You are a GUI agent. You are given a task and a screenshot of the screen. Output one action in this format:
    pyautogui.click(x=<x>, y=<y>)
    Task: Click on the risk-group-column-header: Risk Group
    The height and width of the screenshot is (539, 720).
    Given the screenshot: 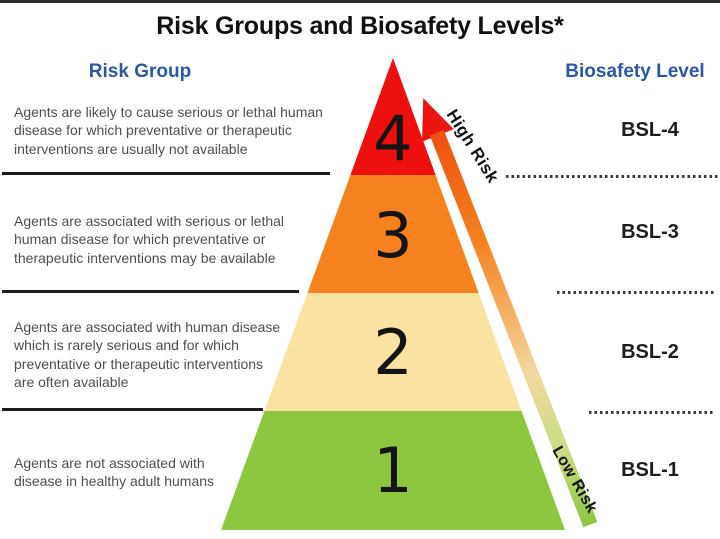 What is the action you would take?
    pyautogui.click(x=140, y=71)
    